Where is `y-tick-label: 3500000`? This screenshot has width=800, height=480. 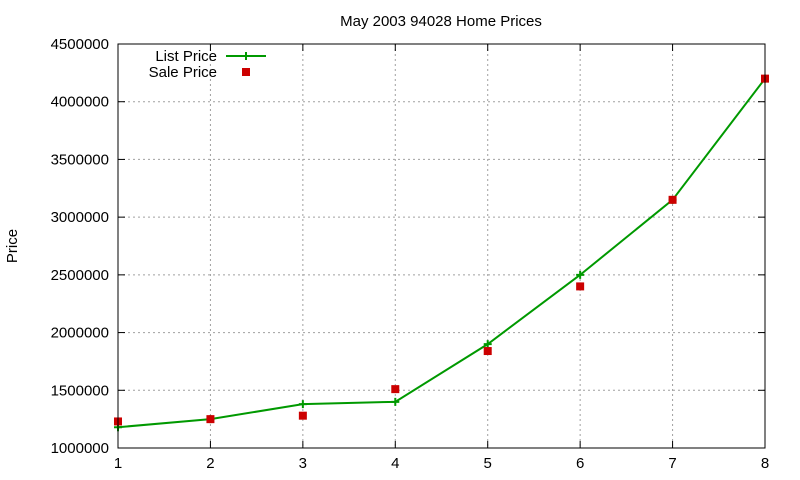
y-tick-label: 3500000 is located at coordinates (80, 159).